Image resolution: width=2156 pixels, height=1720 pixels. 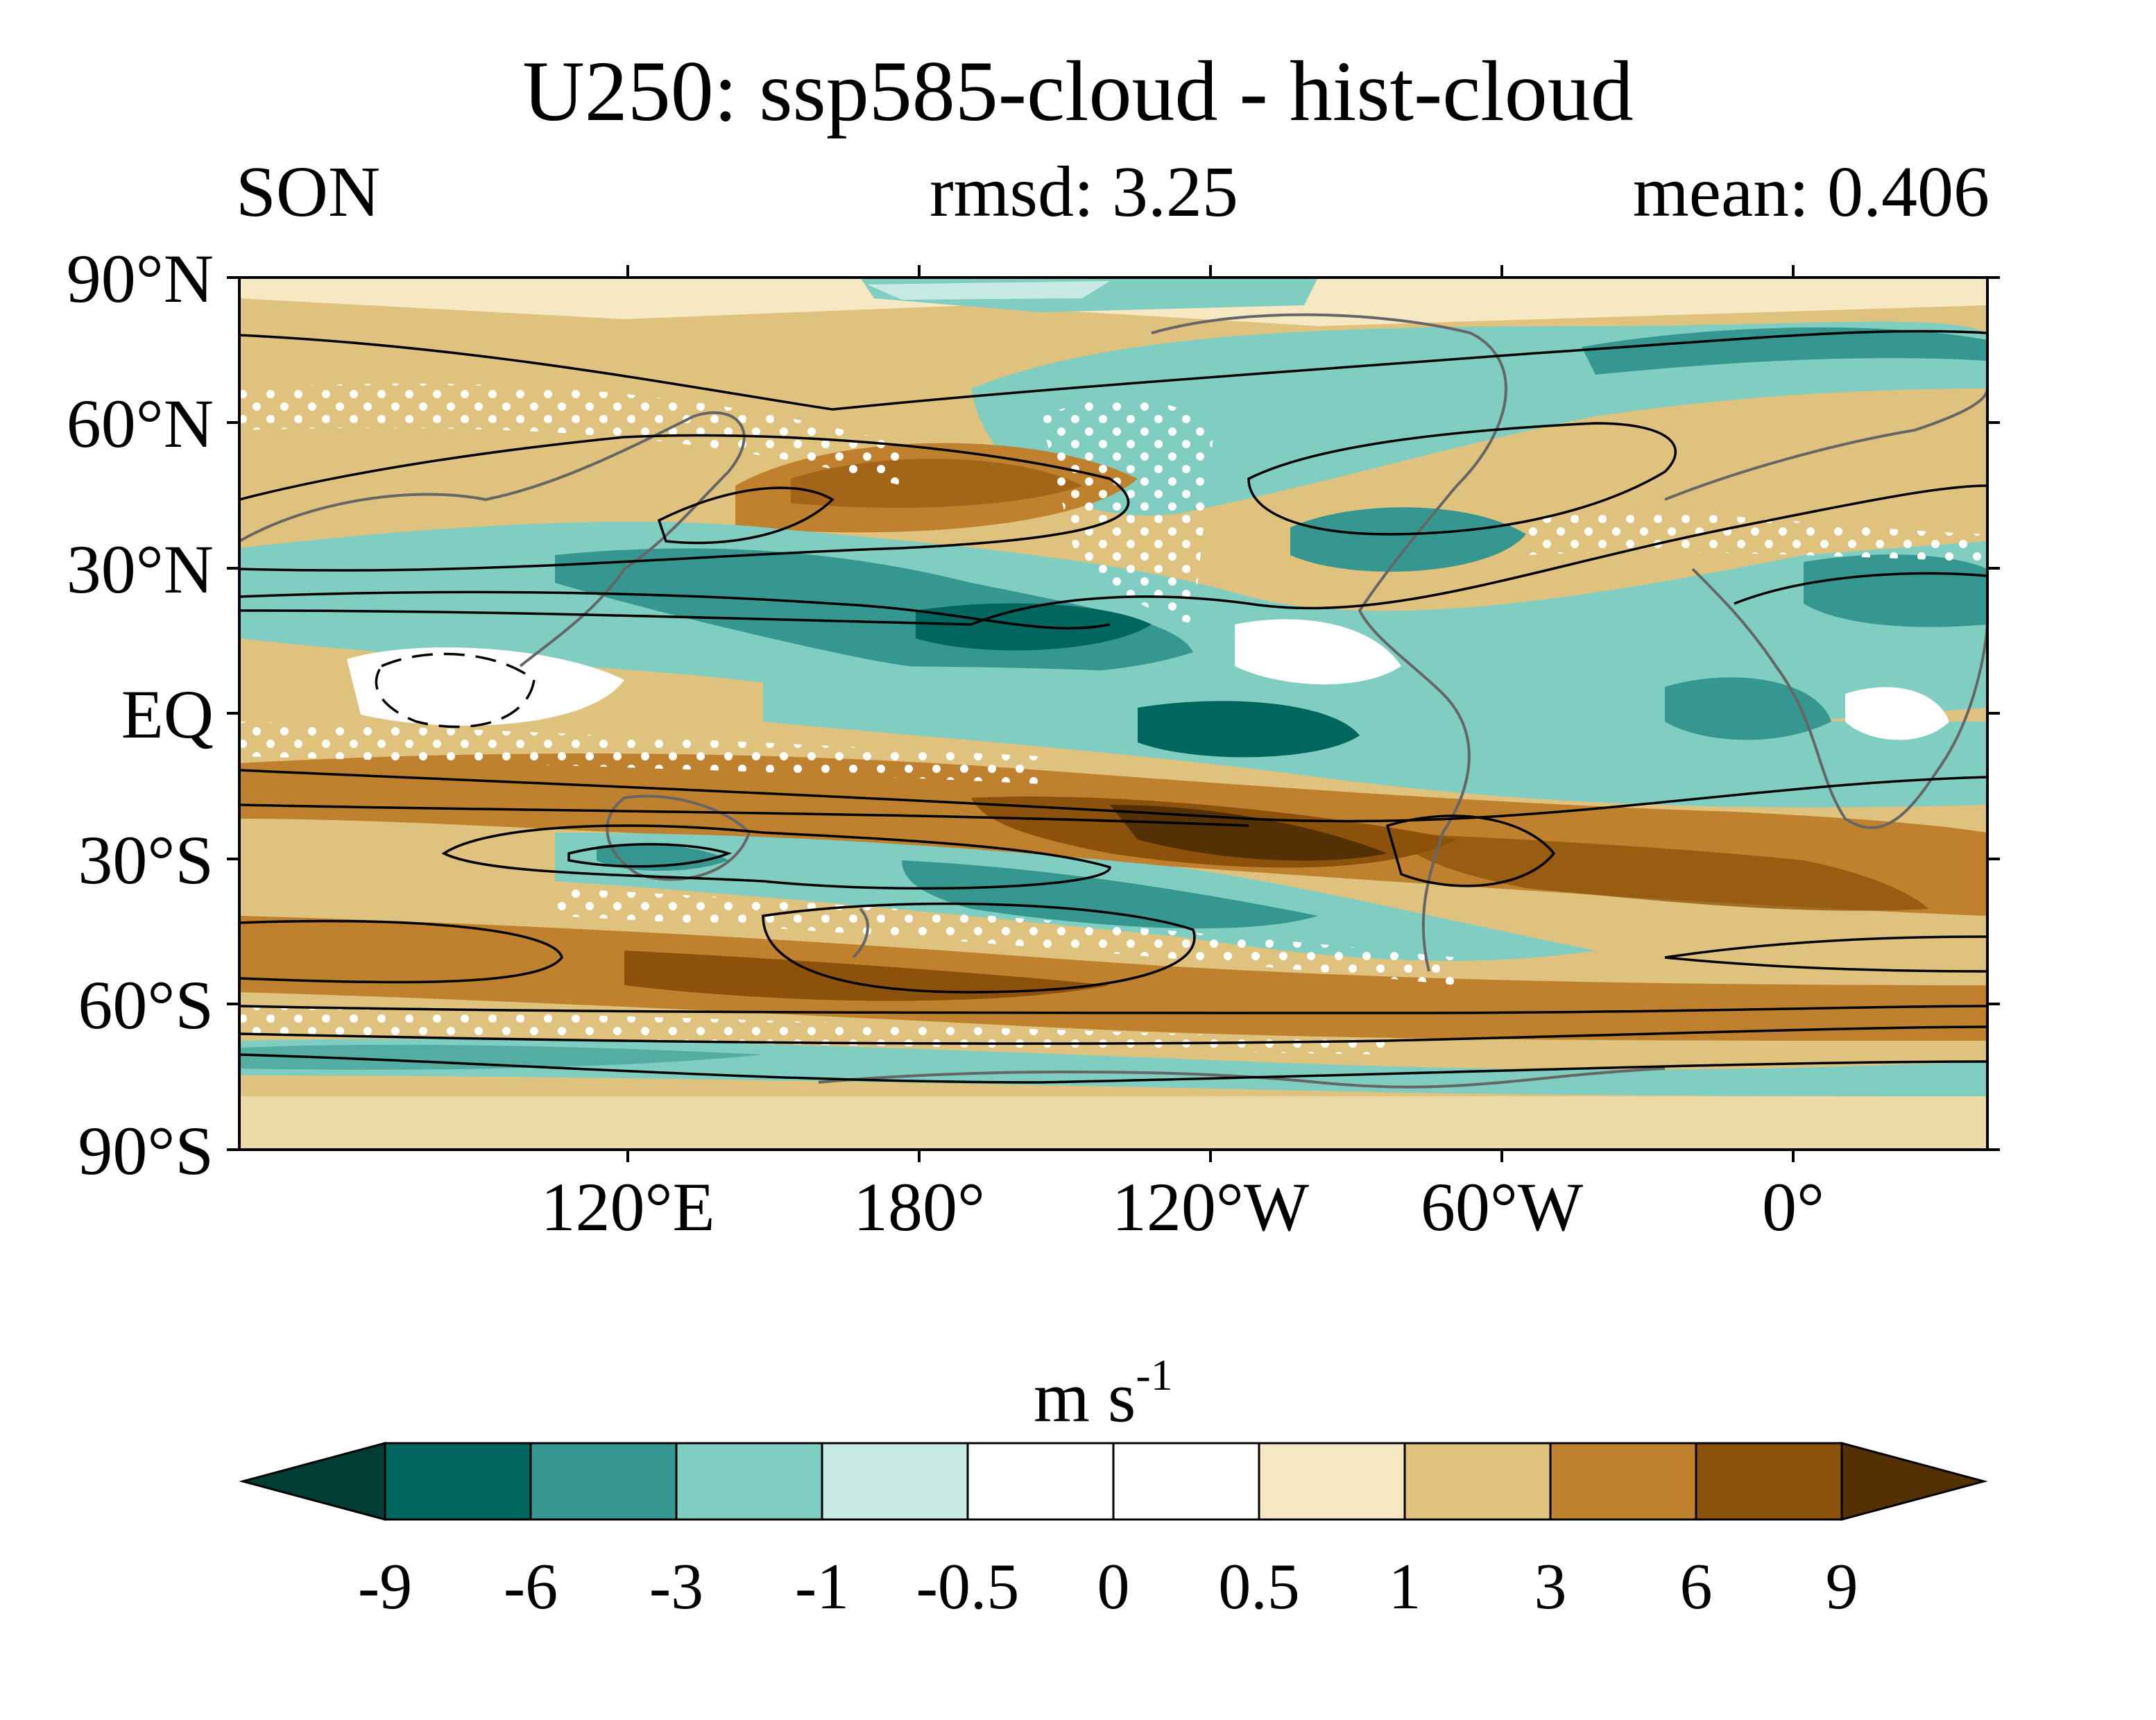 I want to click on lon-label-180: 180°, so click(x=919, y=1206).